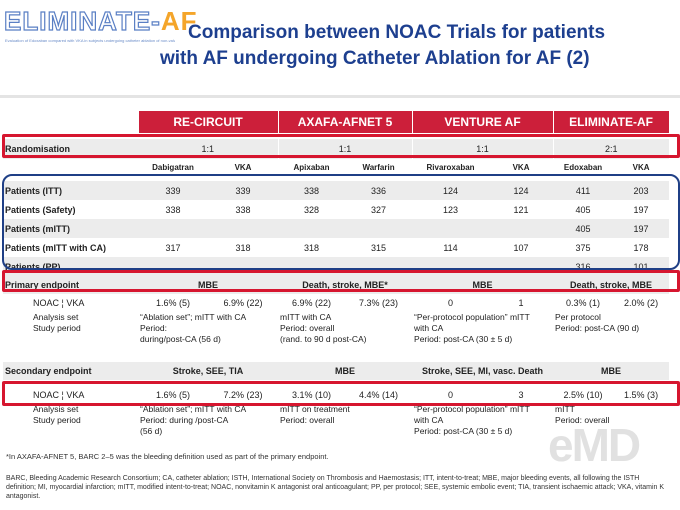 This screenshot has height=510, width=680. What do you see at coordinates (597, 322) in the screenshot?
I see `cell: Per protocol Period: post-CA (90 d)` at bounding box center [597, 322].